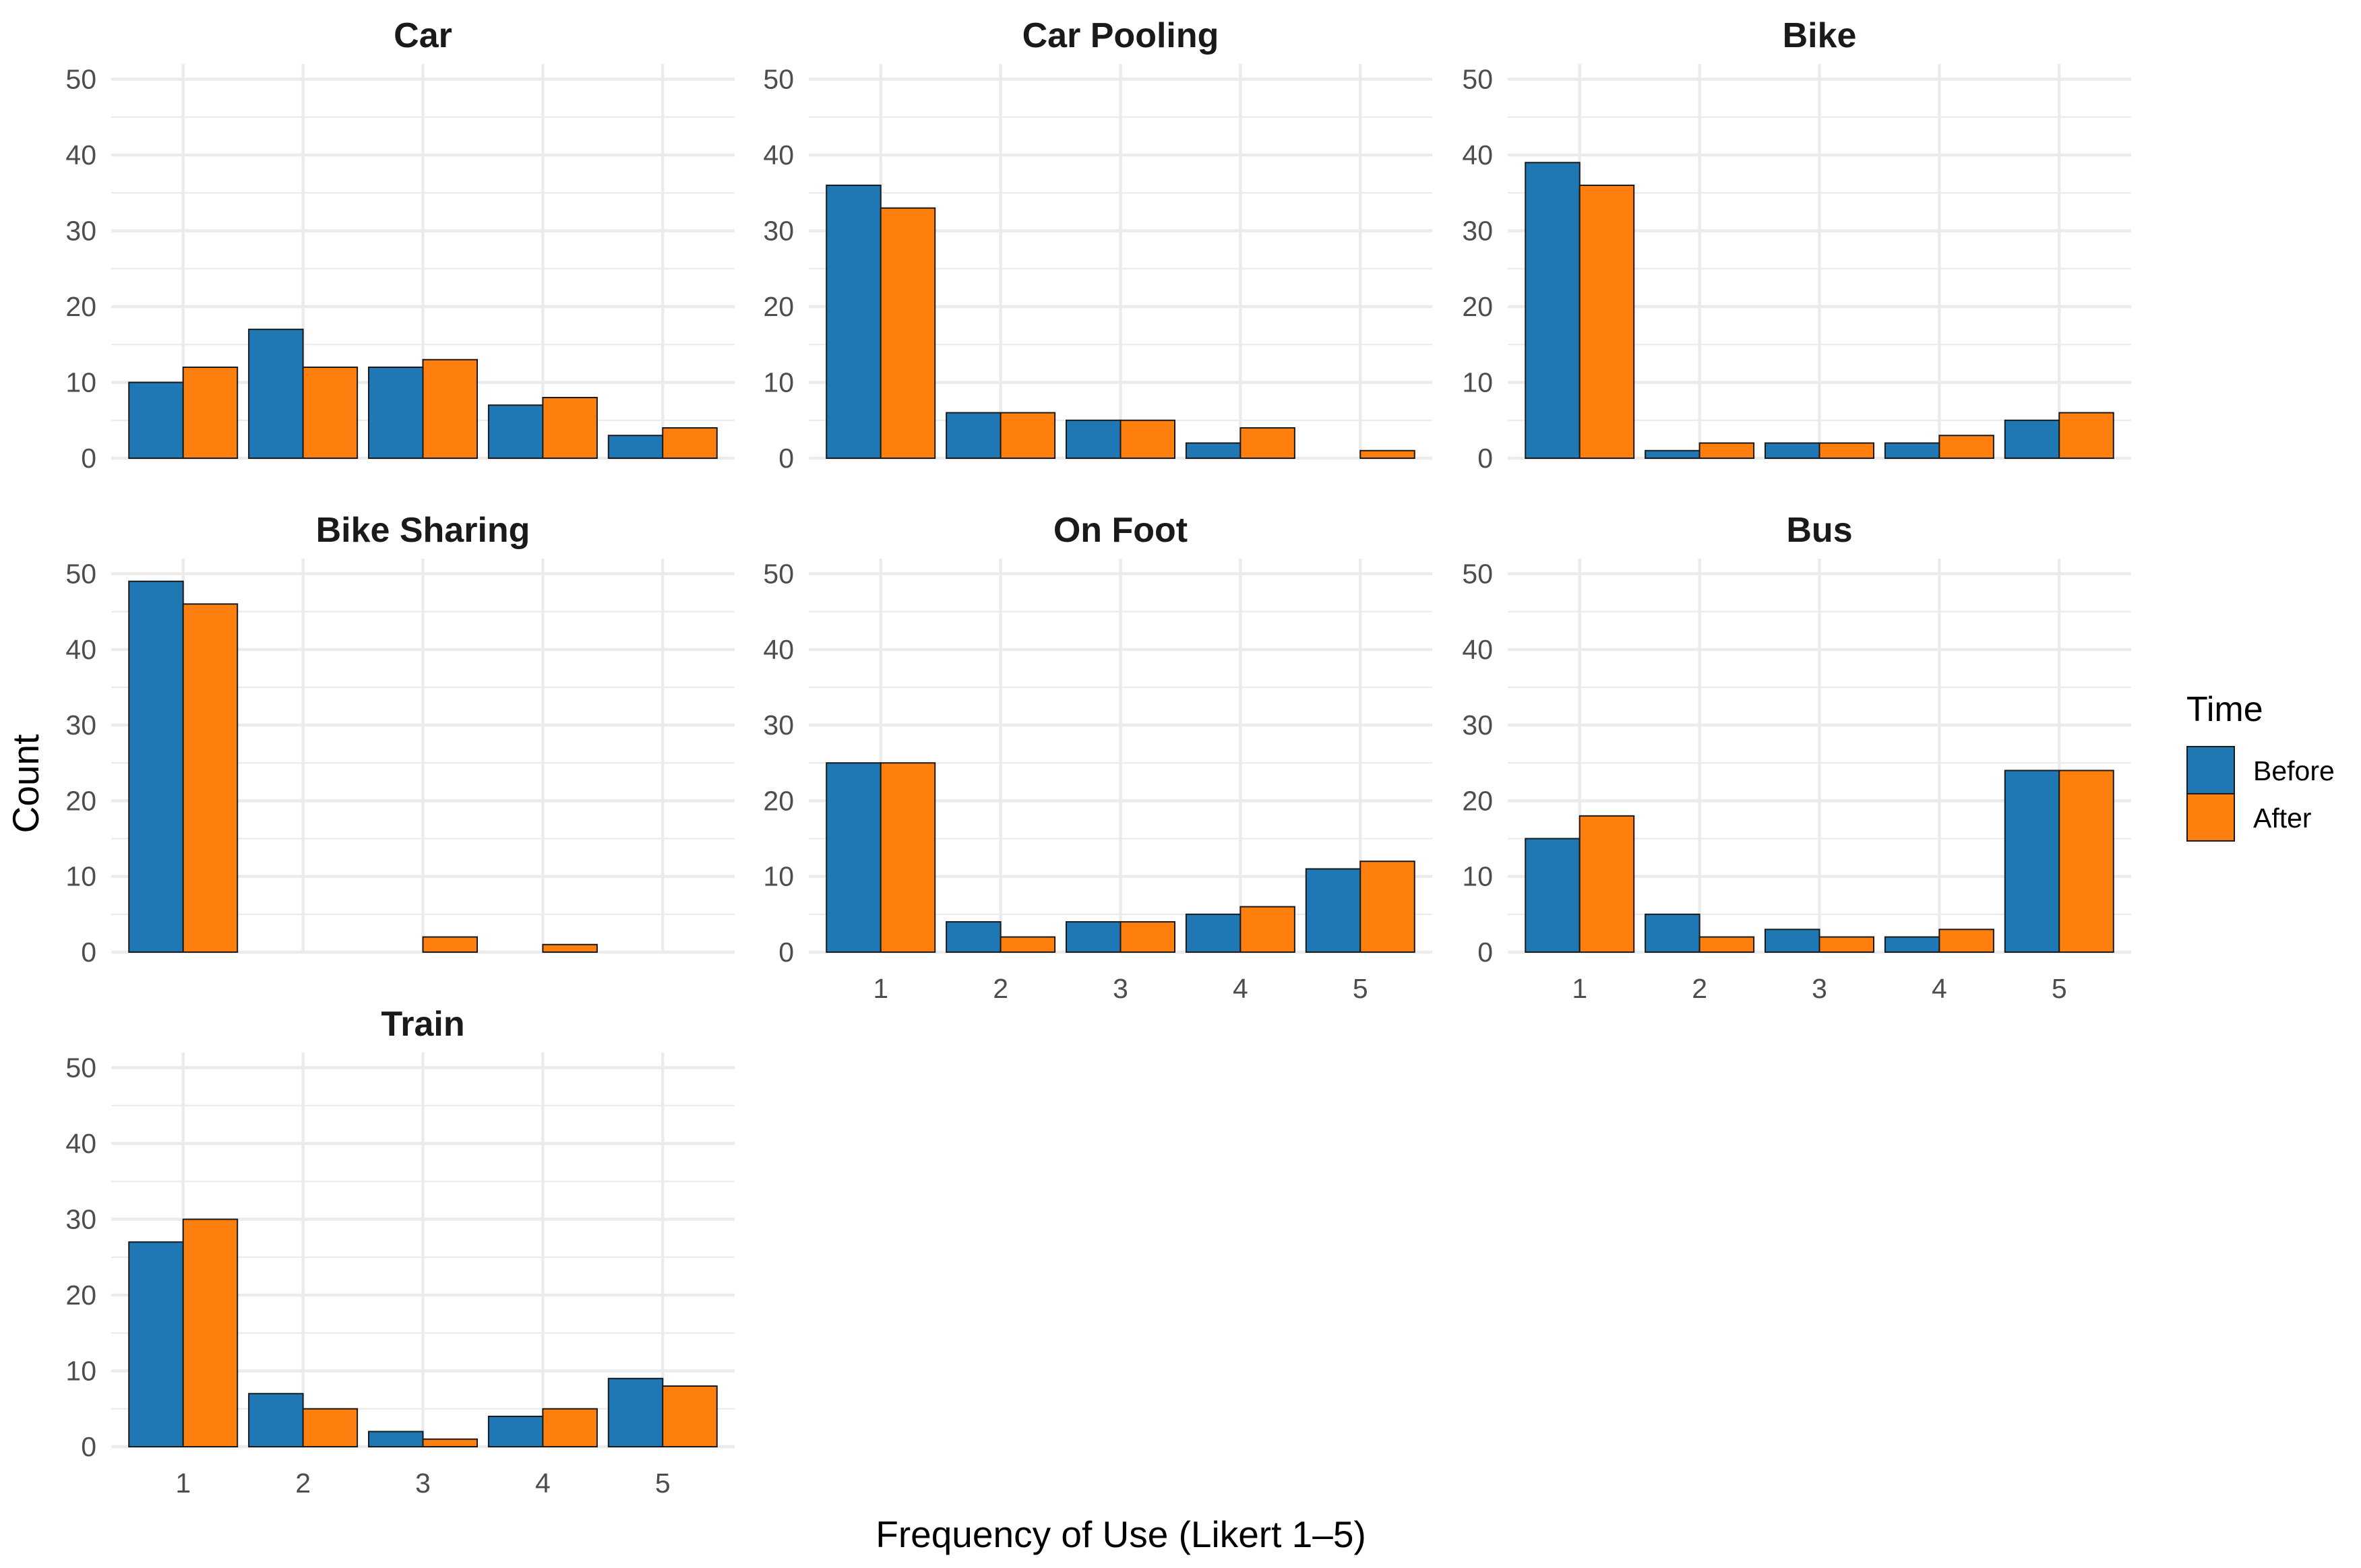 This screenshot has height=1568, width=2361. What do you see at coordinates (422, 1025) in the screenshot?
I see `panel-title: Train` at bounding box center [422, 1025].